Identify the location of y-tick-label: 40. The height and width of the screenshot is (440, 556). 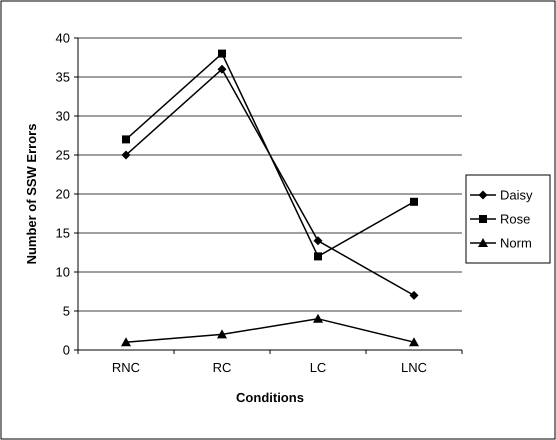
(63, 38).